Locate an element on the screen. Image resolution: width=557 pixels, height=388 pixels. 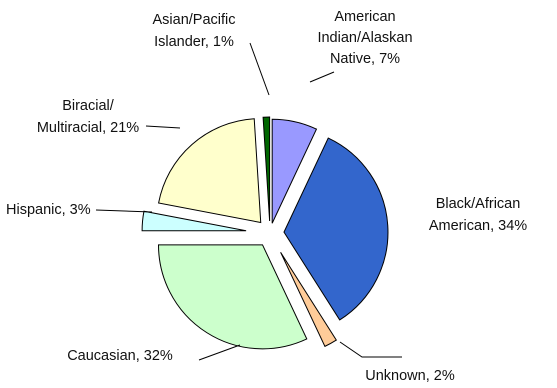
data-label-line-american_indian: Indian/Alaskan is located at coordinates (364, 38).